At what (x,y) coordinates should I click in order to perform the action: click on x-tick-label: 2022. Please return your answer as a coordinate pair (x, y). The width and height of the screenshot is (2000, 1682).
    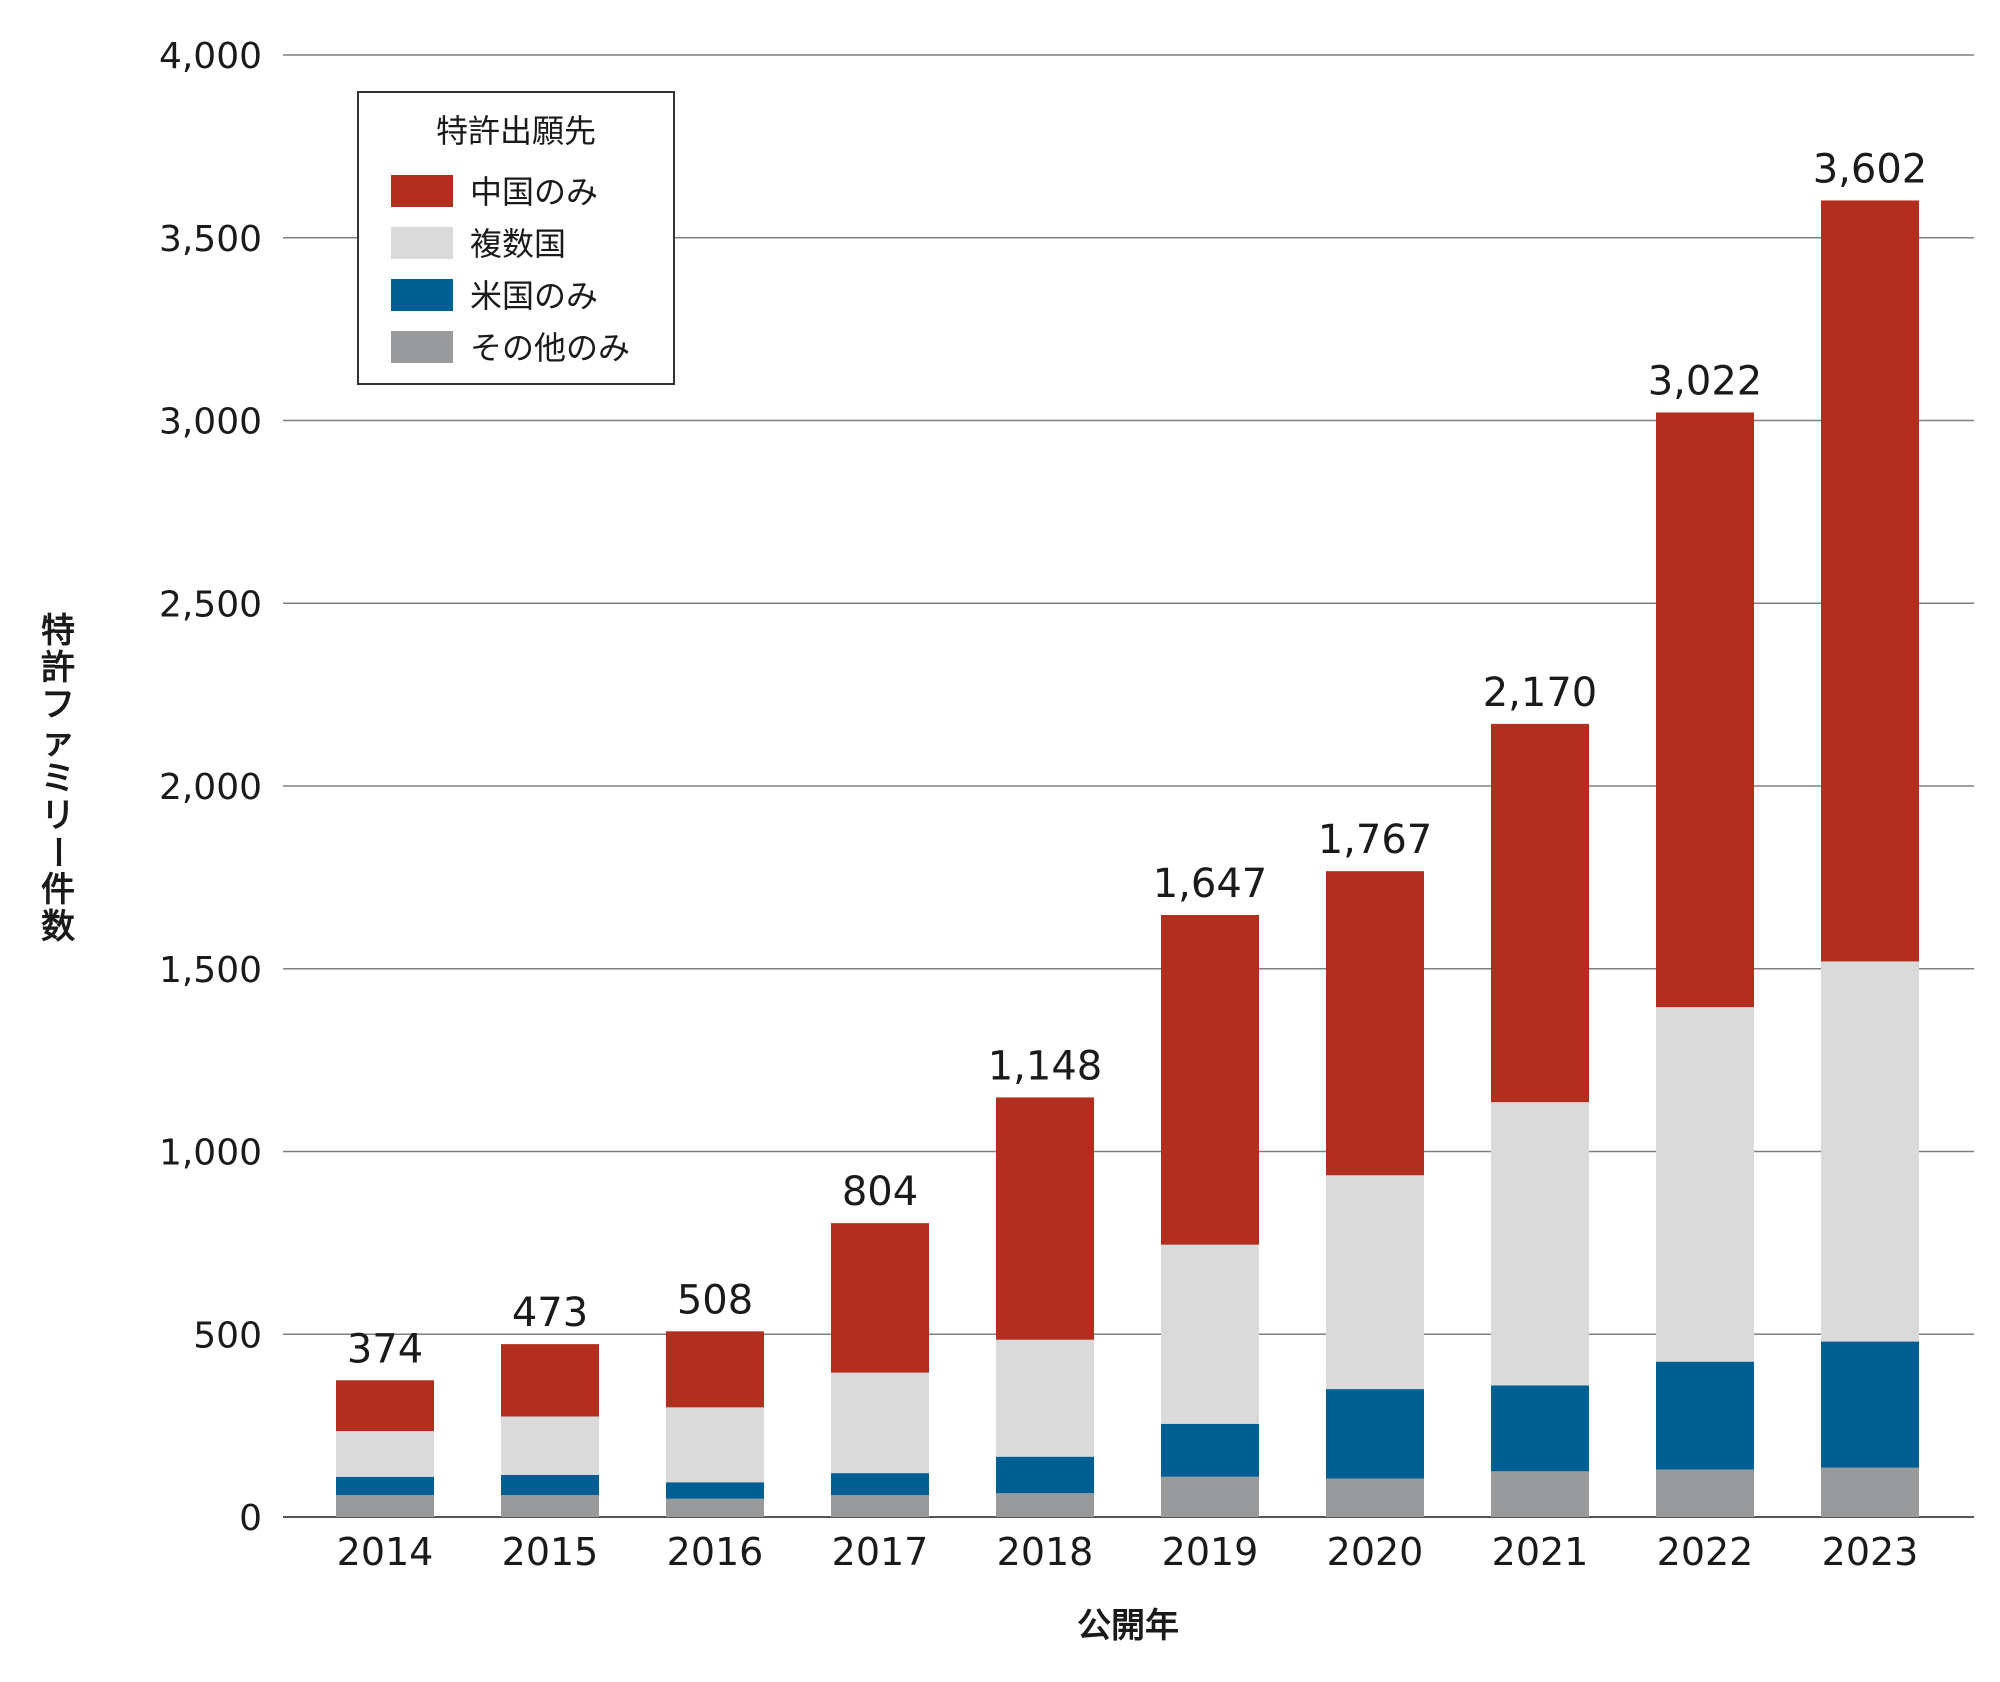
    Looking at the image, I should click on (1705, 1552).